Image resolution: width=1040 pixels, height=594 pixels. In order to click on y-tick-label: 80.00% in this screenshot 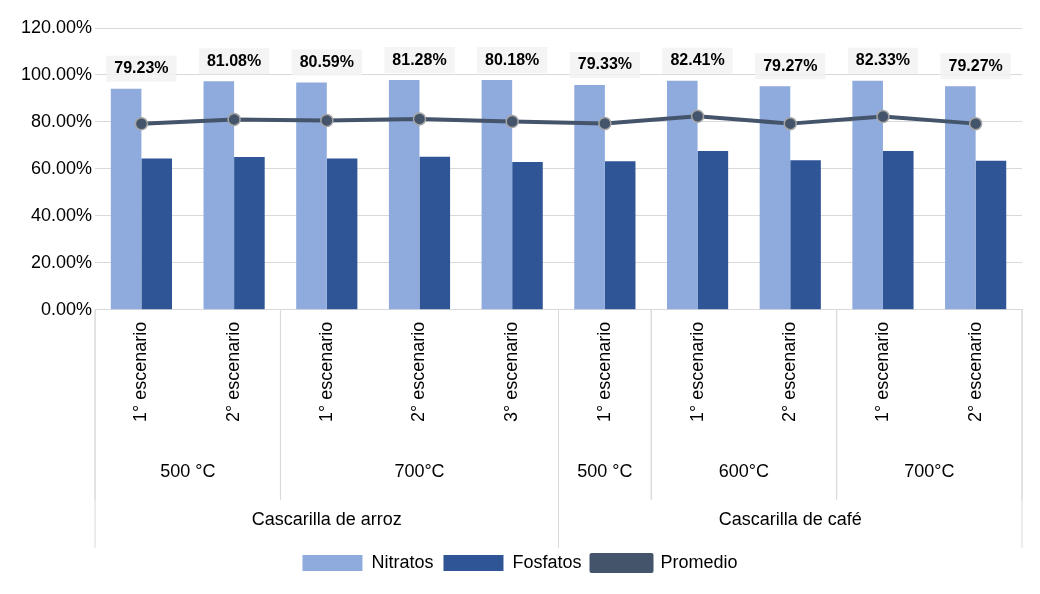, I will do `click(62, 120)`.